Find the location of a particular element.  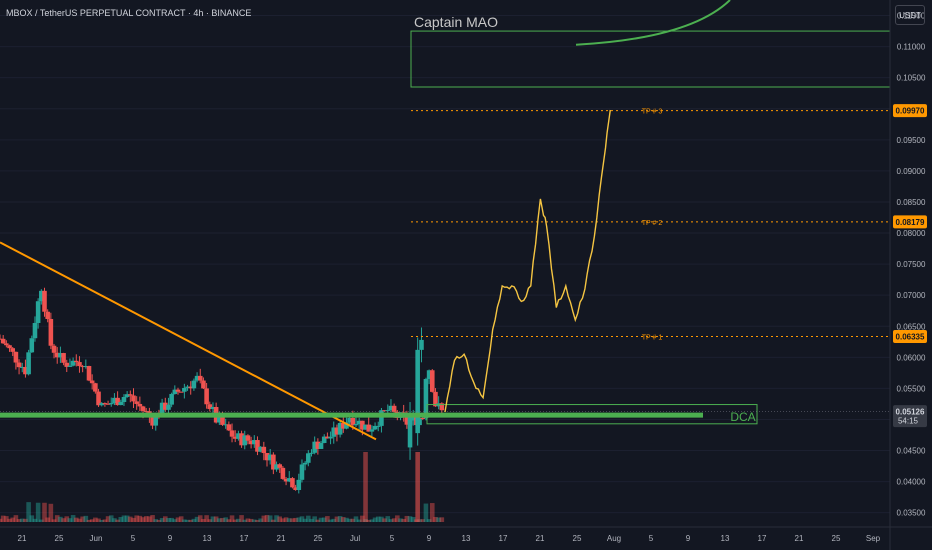

y-tick-label: 0.06500 is located at coordinates (911, 326).